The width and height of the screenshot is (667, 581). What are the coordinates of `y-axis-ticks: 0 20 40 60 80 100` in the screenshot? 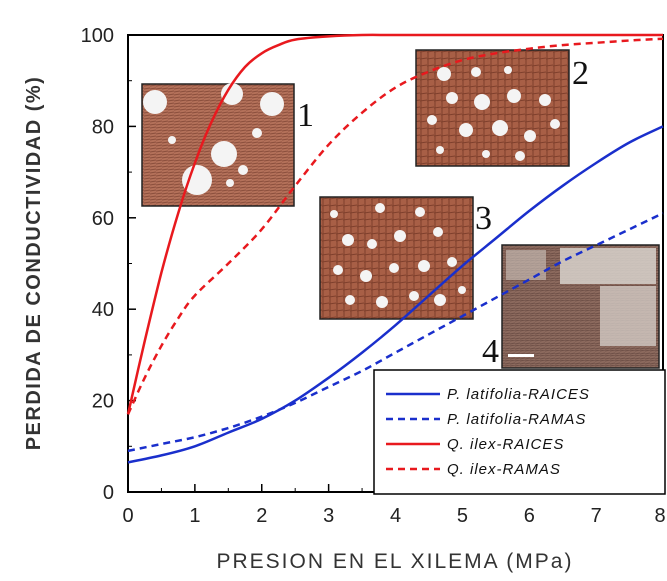 It's located at (108, 264).